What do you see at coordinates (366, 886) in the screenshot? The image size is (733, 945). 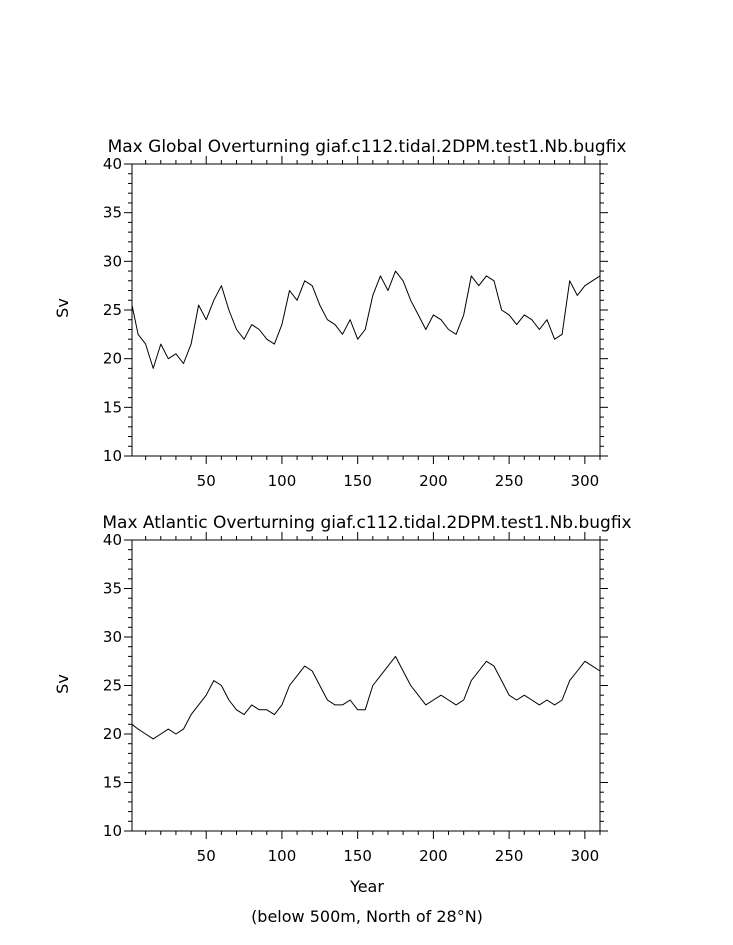 I see `x-axis-label: Year` at bounding box center [366, 886].